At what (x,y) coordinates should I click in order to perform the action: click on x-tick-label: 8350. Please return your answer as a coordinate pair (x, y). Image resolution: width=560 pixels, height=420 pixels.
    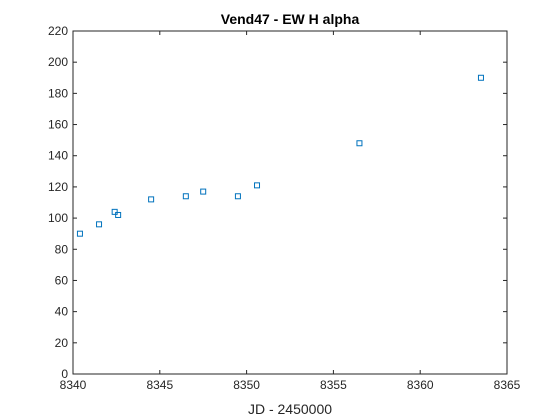
    Looking at the image, I should click on (246, 385).